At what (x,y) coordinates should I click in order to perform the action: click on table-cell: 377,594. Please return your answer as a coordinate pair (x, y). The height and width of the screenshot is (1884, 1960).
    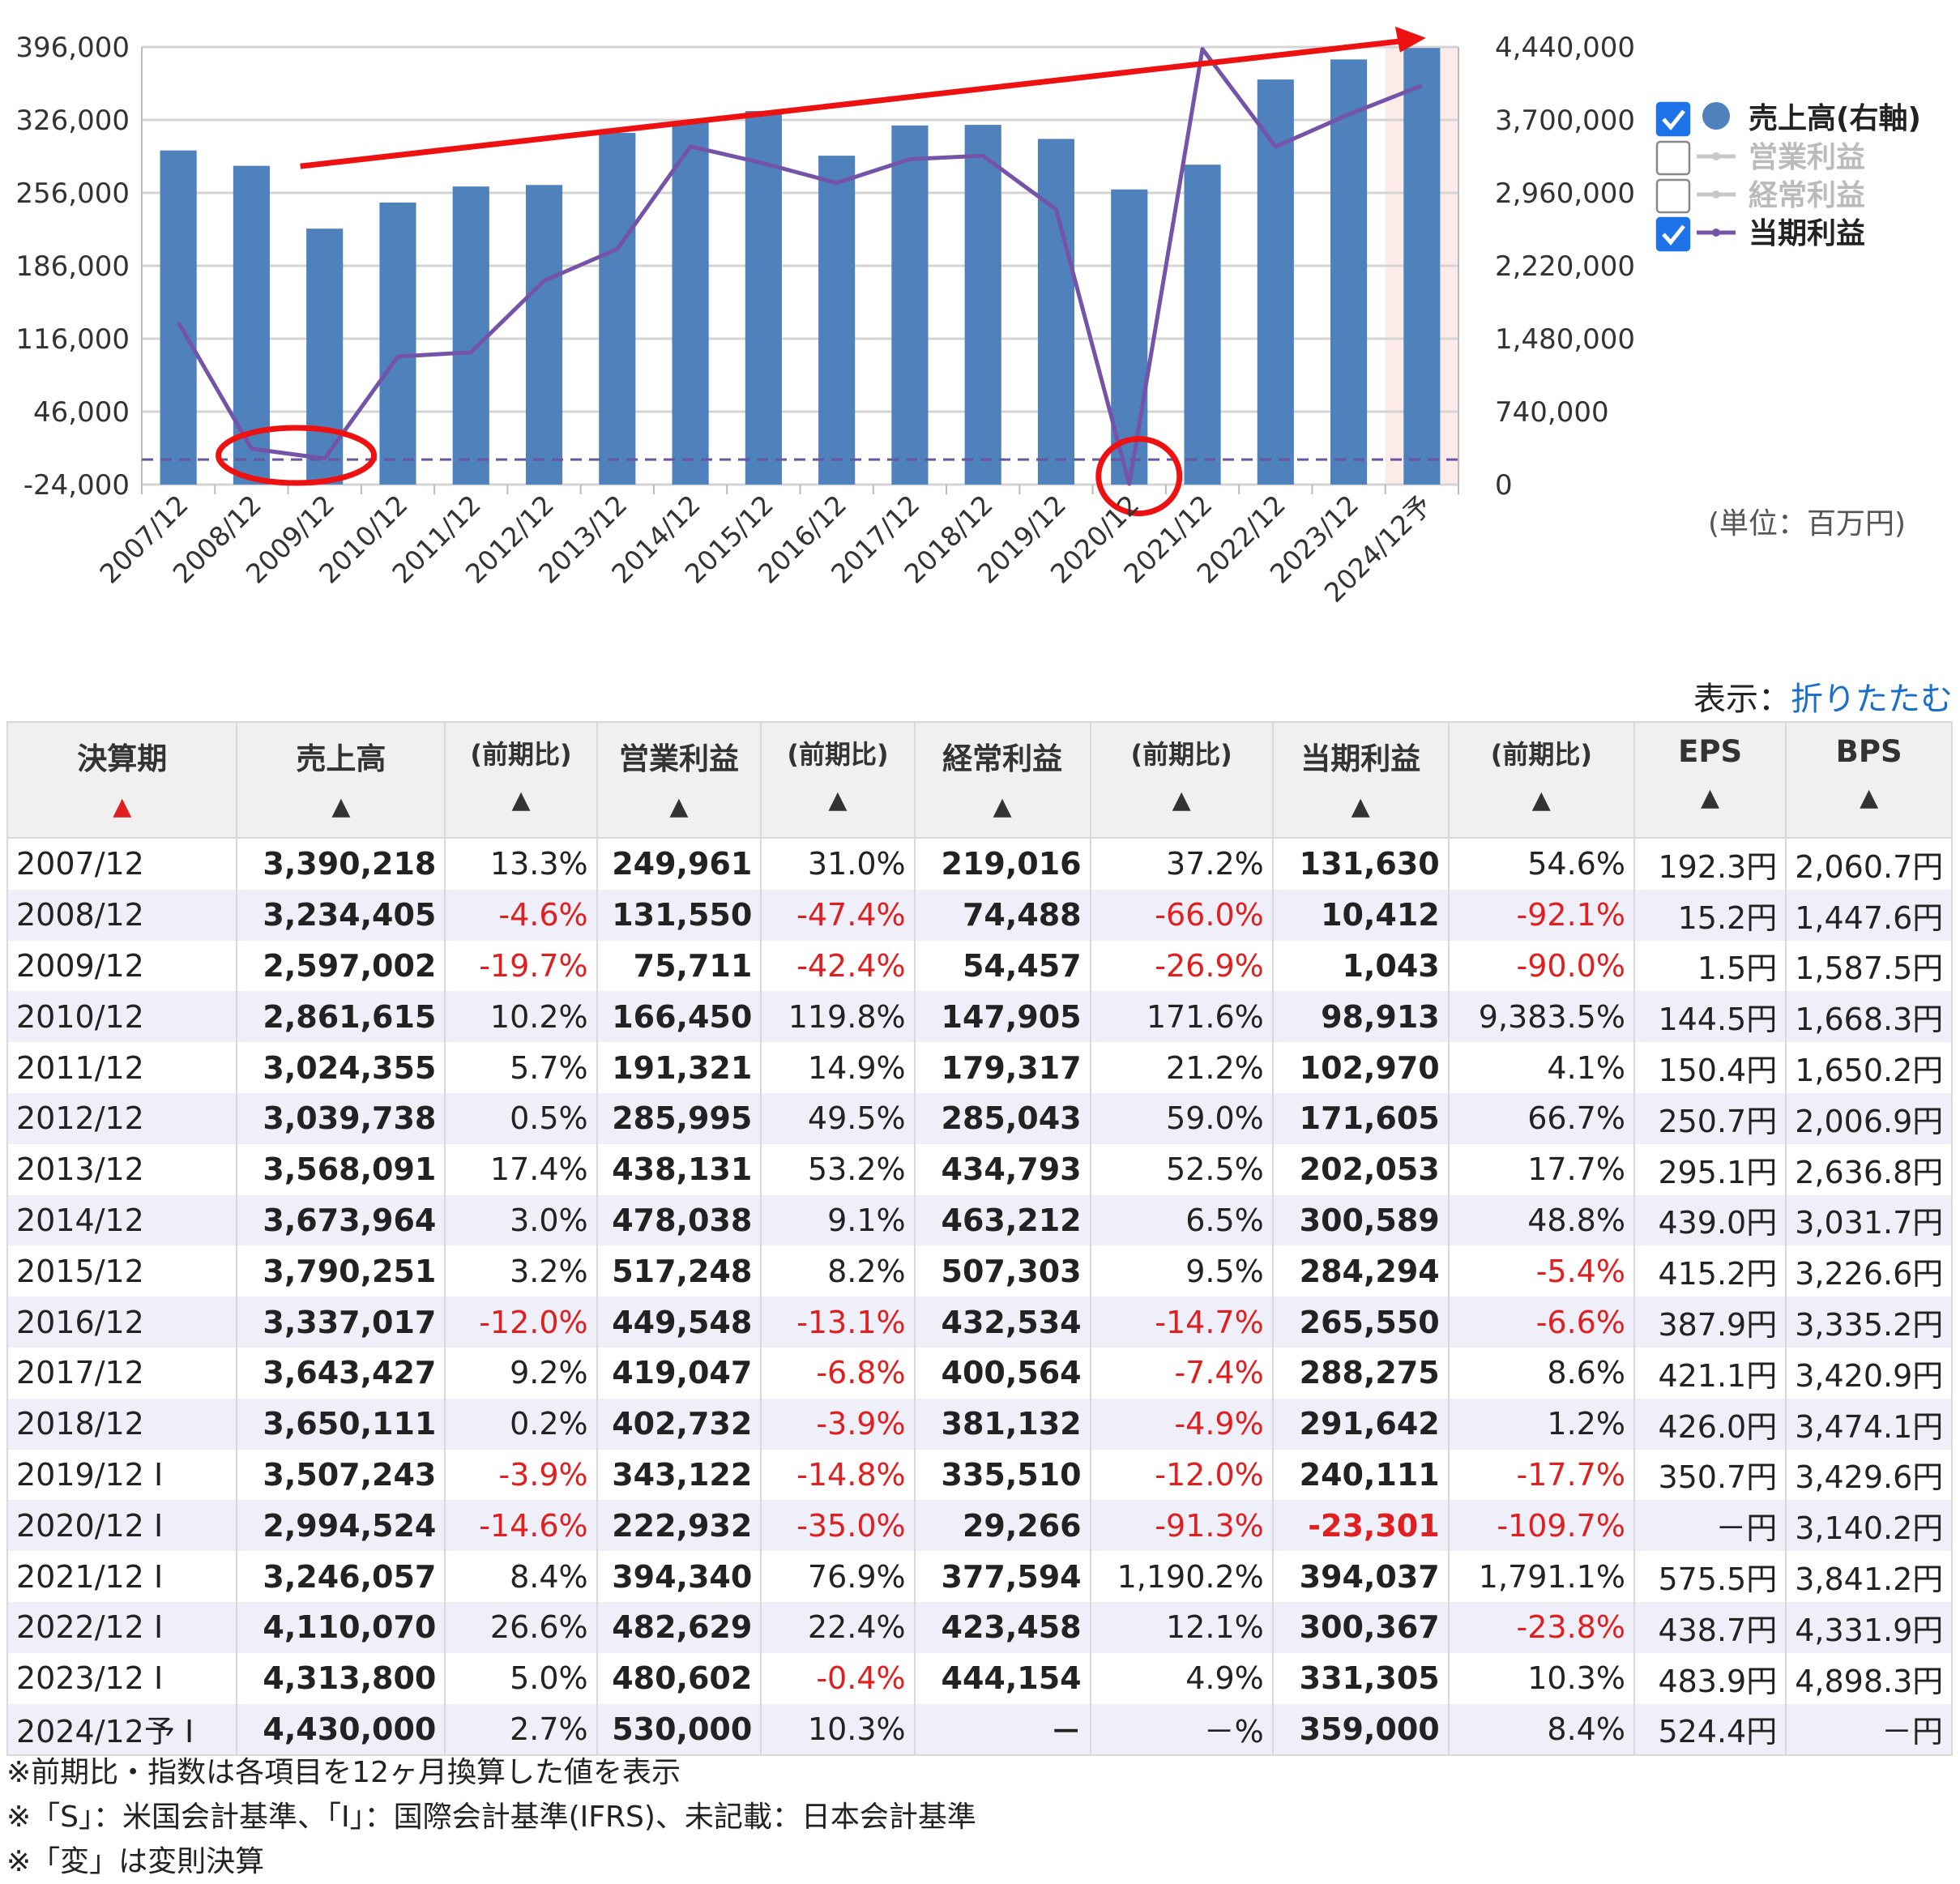
    Looking at the image, I should click on (1002, 1576).